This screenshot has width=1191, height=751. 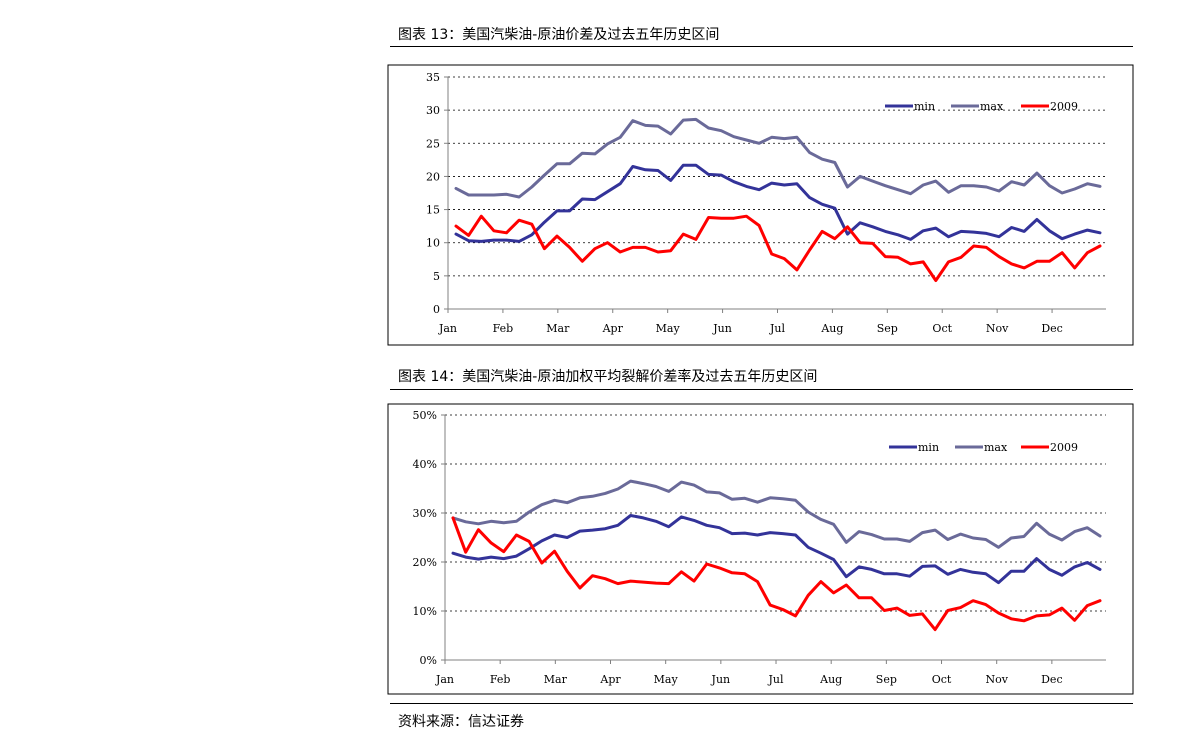 I want to click on y-tick-label: 10, so click(x=433, y=243).